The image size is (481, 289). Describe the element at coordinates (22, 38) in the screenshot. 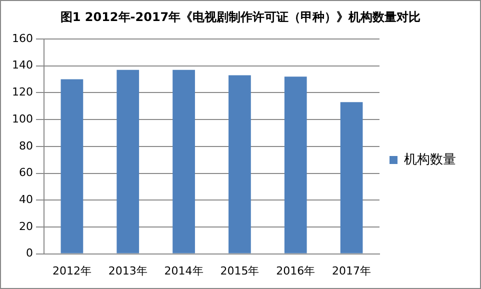

I see `y-tick-label: 160` at that location.